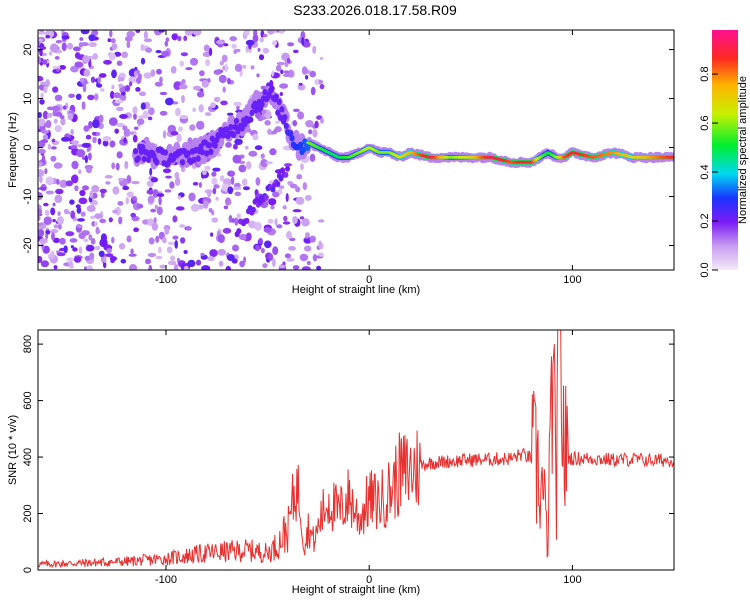 The width and height of the screenshot is (750, 600). Describe the element at coordinates (28, 513) in the screenshot. I see `snr-y-tick-label: 200` at that location.